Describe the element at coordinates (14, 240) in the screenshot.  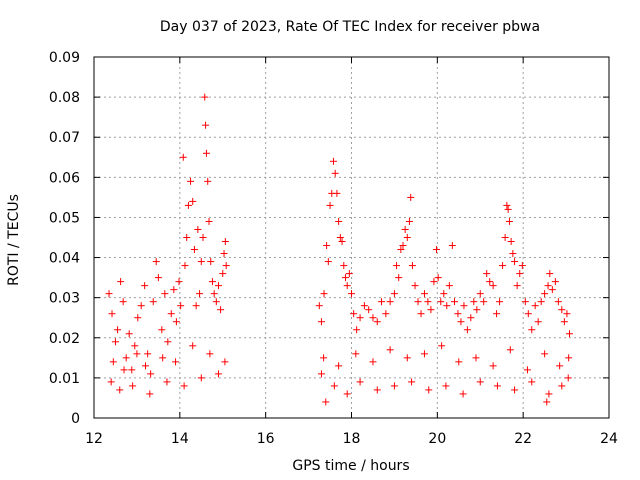
I see `y-axis-label: ROTI / TECUs` at that location.